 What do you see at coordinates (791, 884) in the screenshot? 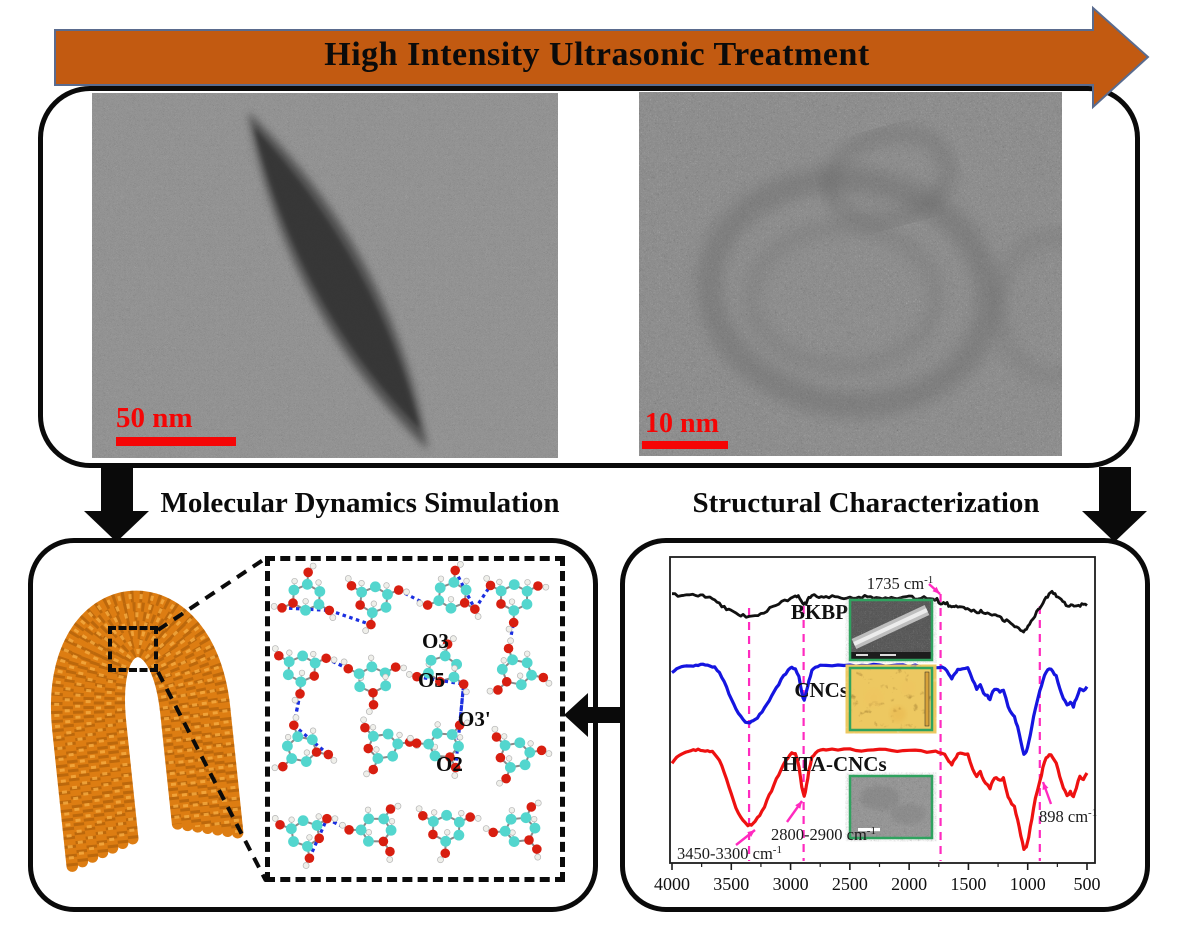
I see `svg-text: 3000` at bounding box center [791, 884].